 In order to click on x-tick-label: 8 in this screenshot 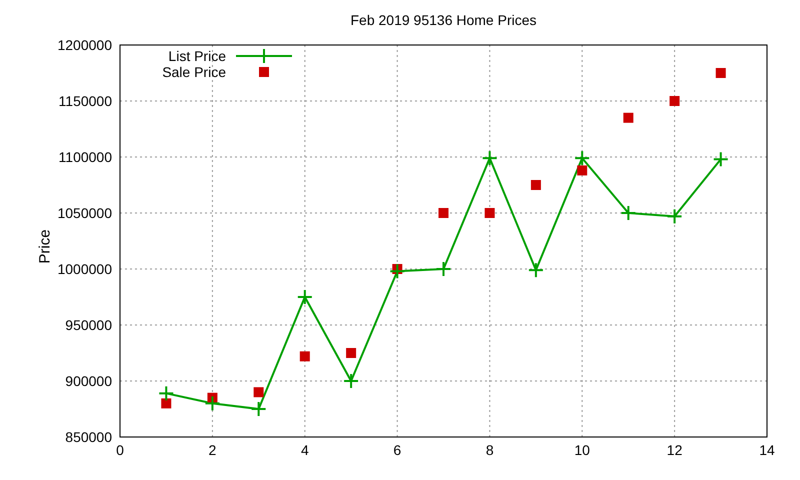, I will do `click(490, 450)`.